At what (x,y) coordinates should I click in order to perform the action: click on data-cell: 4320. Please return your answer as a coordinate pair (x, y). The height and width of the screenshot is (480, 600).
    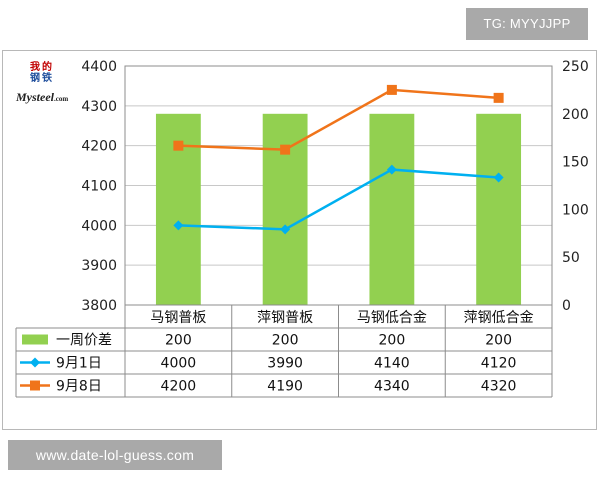
    Looking at the image, I should click on (499, 387).